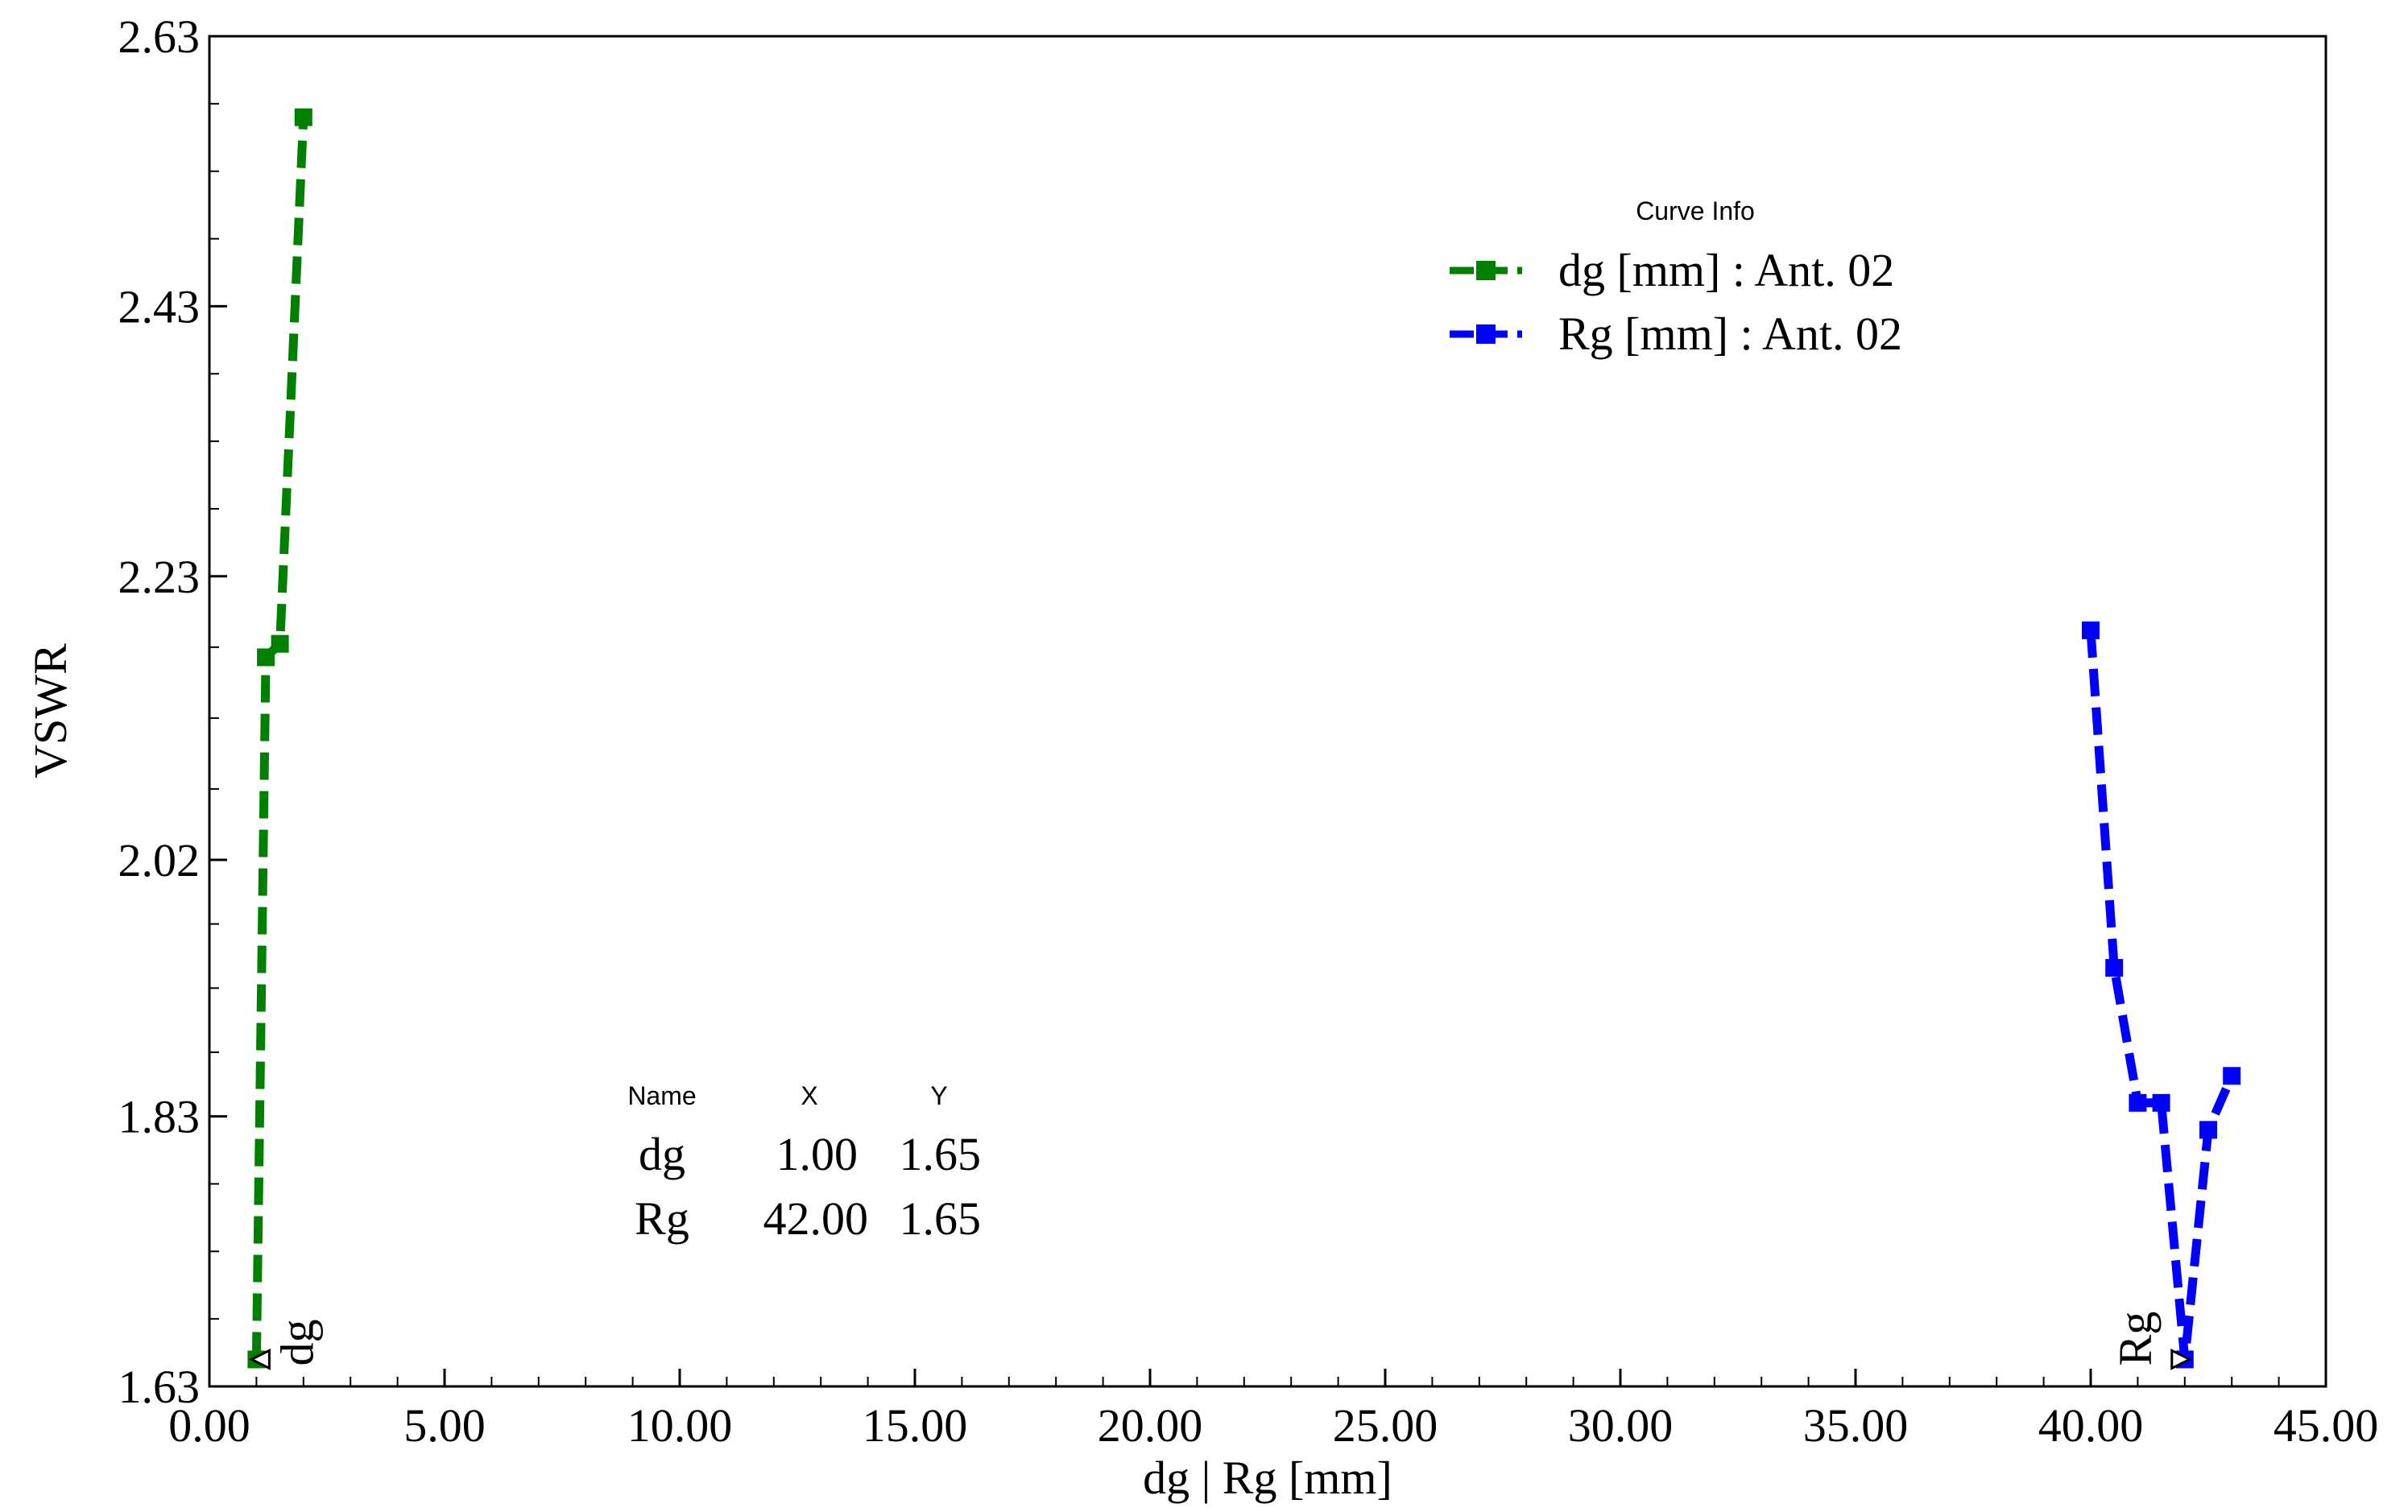 The image size is (2408, 1512). What do you see at coordinates (1385, 1425) in the screenshot?
I see `x-tick-label: 25.00` at bounding box center [1385, 1425].